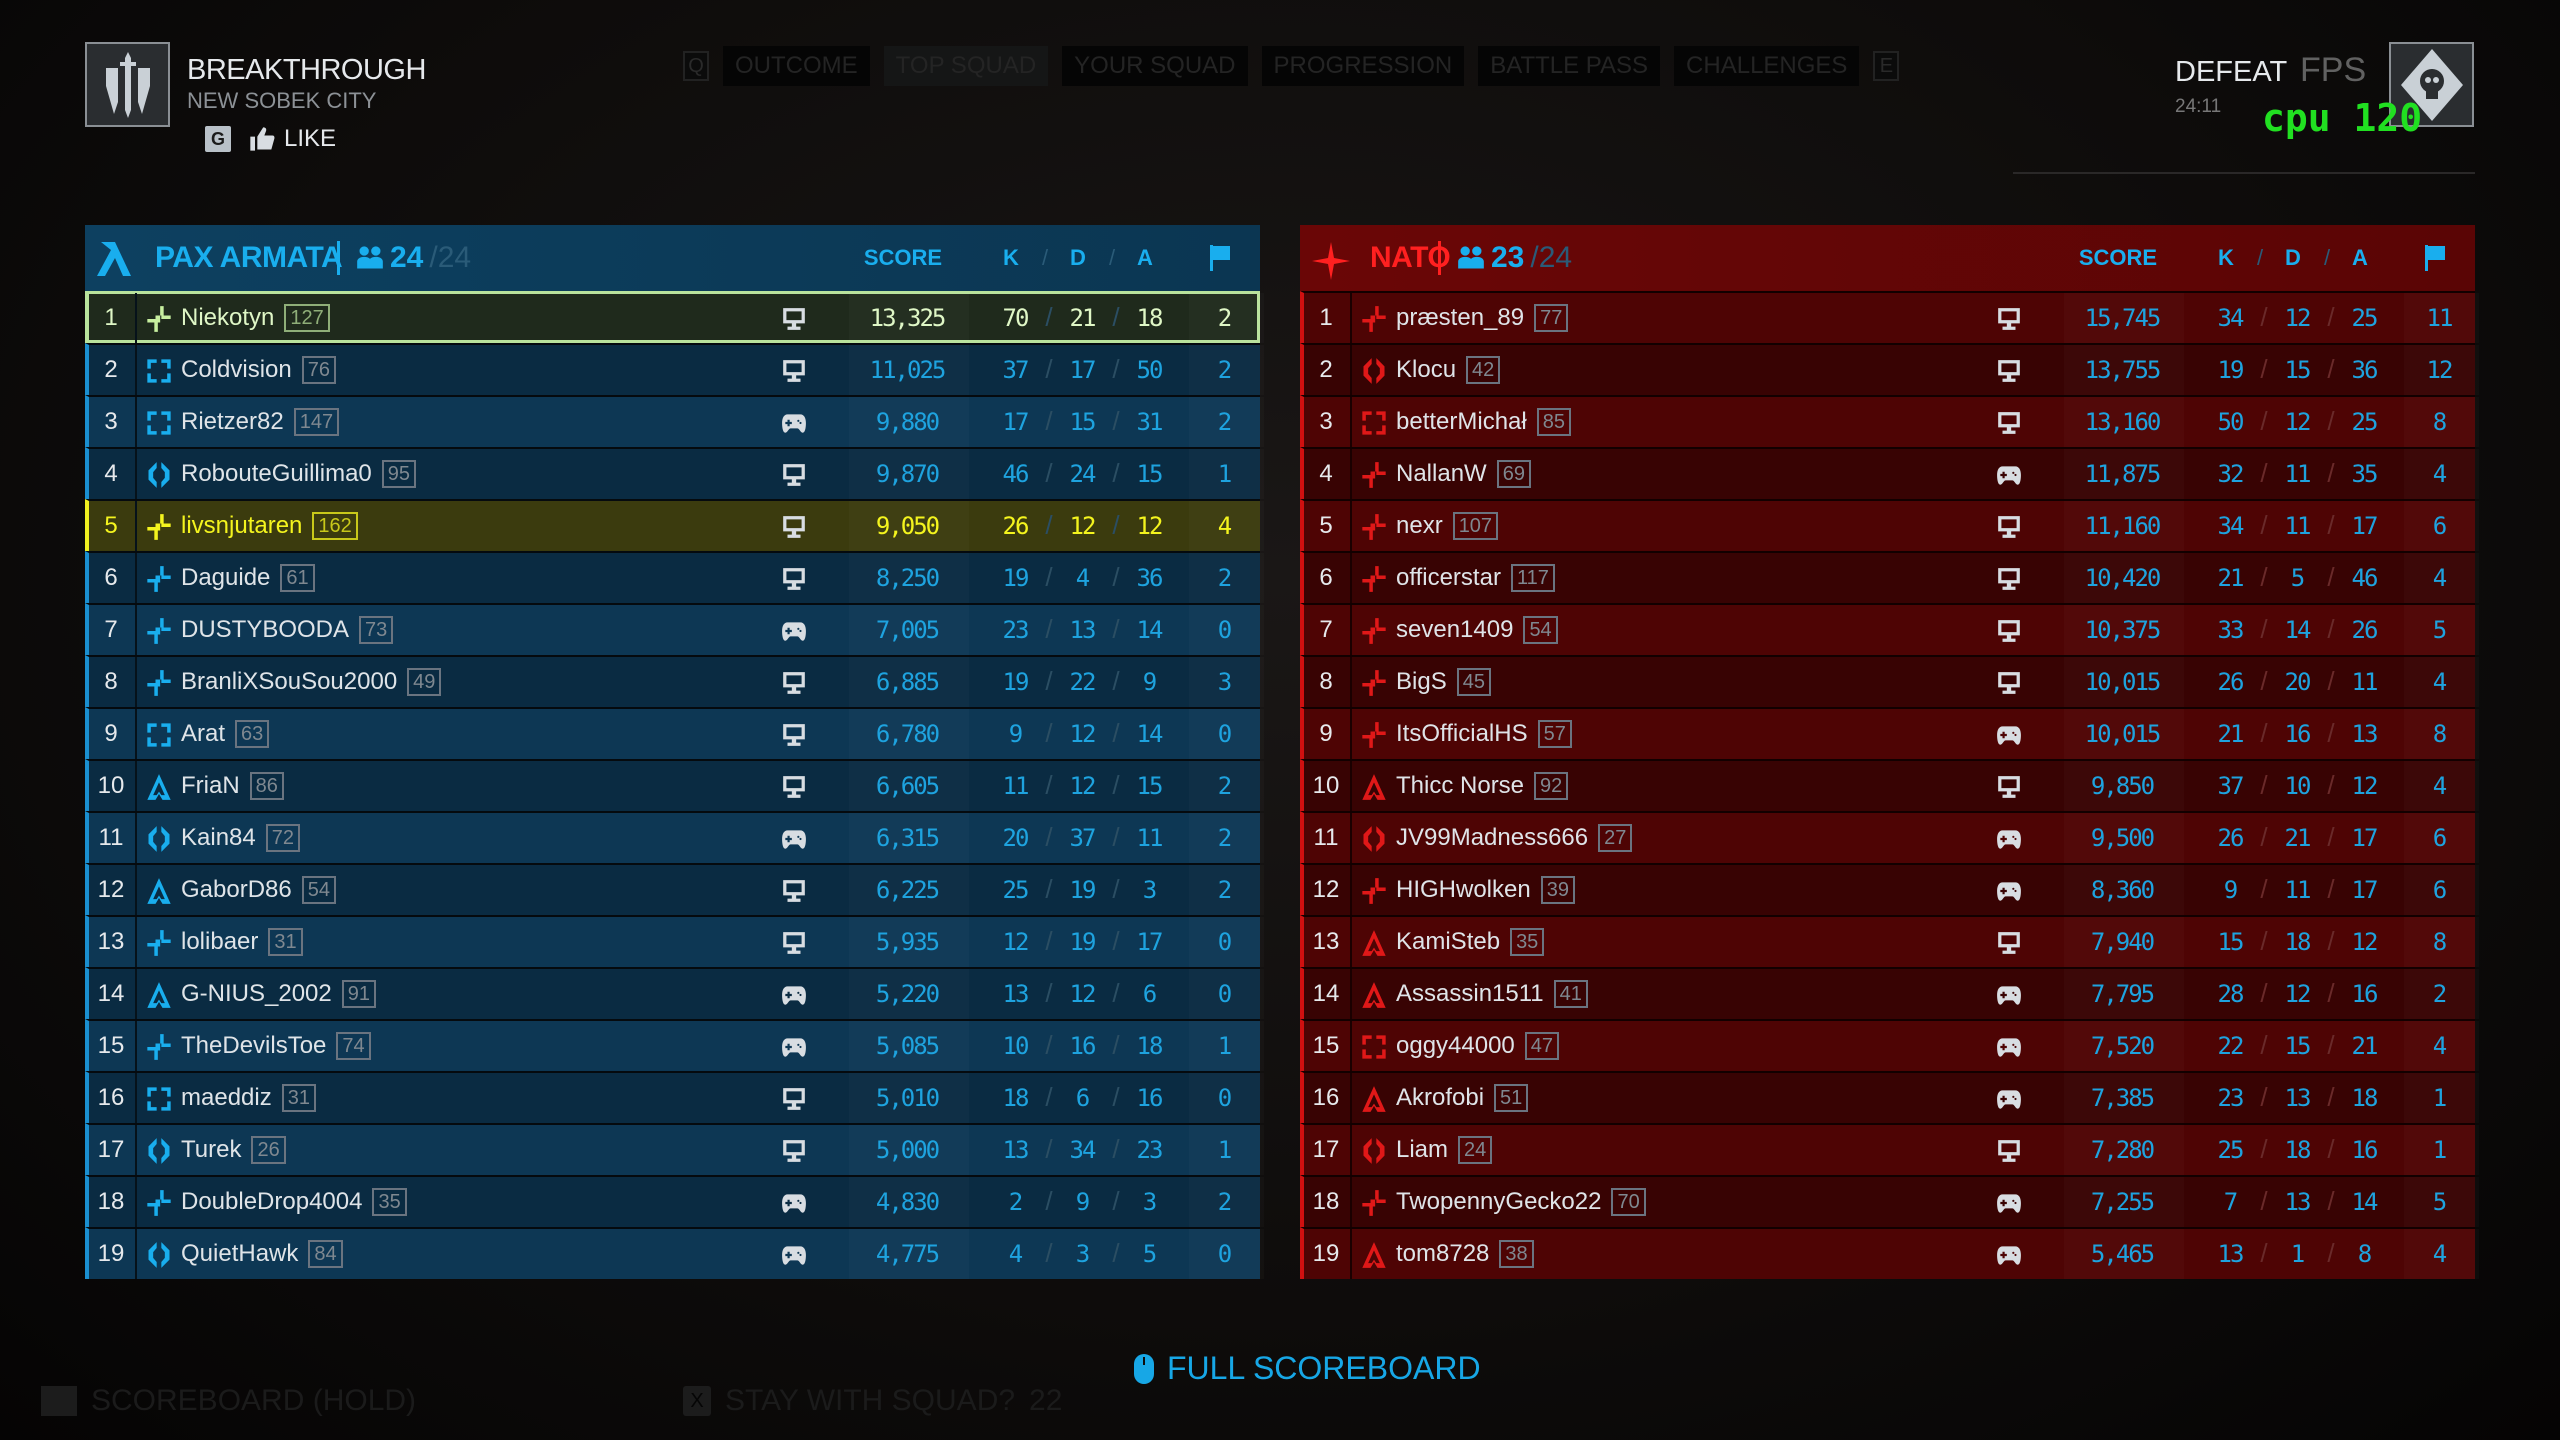 The width and height of the screenshot is (2560, 1440). What do you see at coordinates (1887, 1149) in the screenshot?
I see `player-row: 17 Liam 24 7,280 25 / 18 / 16 1` at bounding box center [1887, 1149].